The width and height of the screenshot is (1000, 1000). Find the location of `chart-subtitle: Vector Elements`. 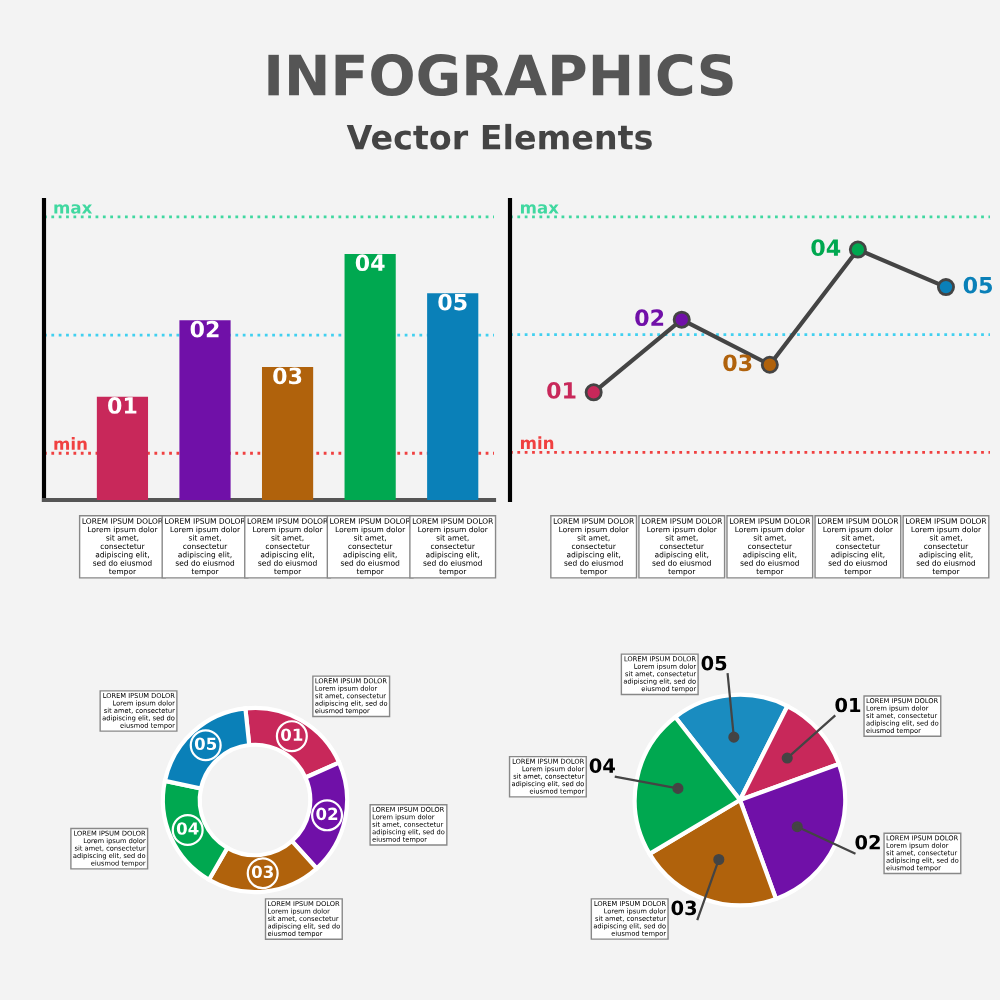

chart-subtitle: Vector Elements is located at coordinates (499, 136).